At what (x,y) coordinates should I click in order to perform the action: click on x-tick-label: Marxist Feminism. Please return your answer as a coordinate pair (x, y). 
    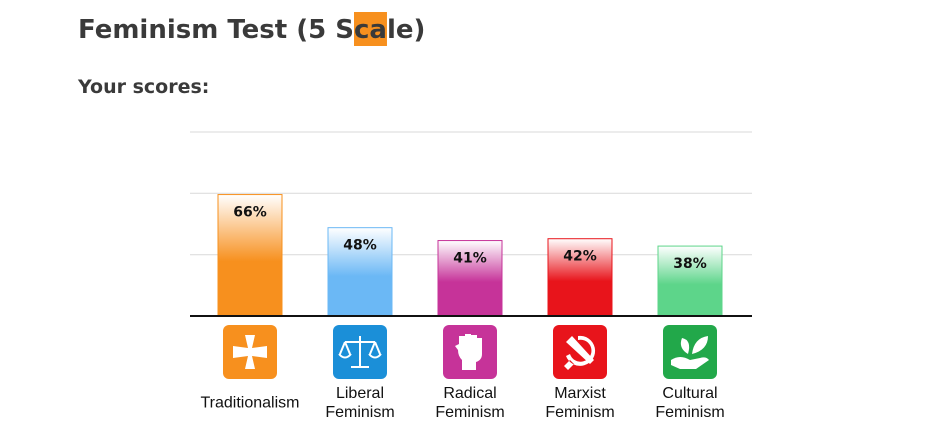
    Looking at the image, I should click on (580, 403).